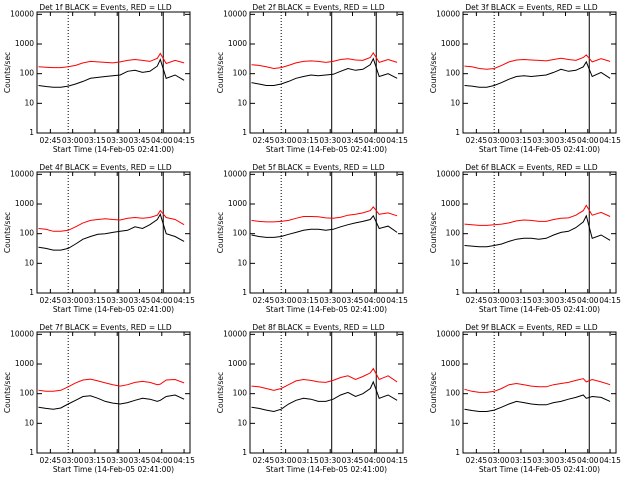  What do you see at coordinates (318, 167) in the screenshot?
I see `chart-title: Det 5f BLACK = Events, RED = LLD` at bounding box center [318, 167].